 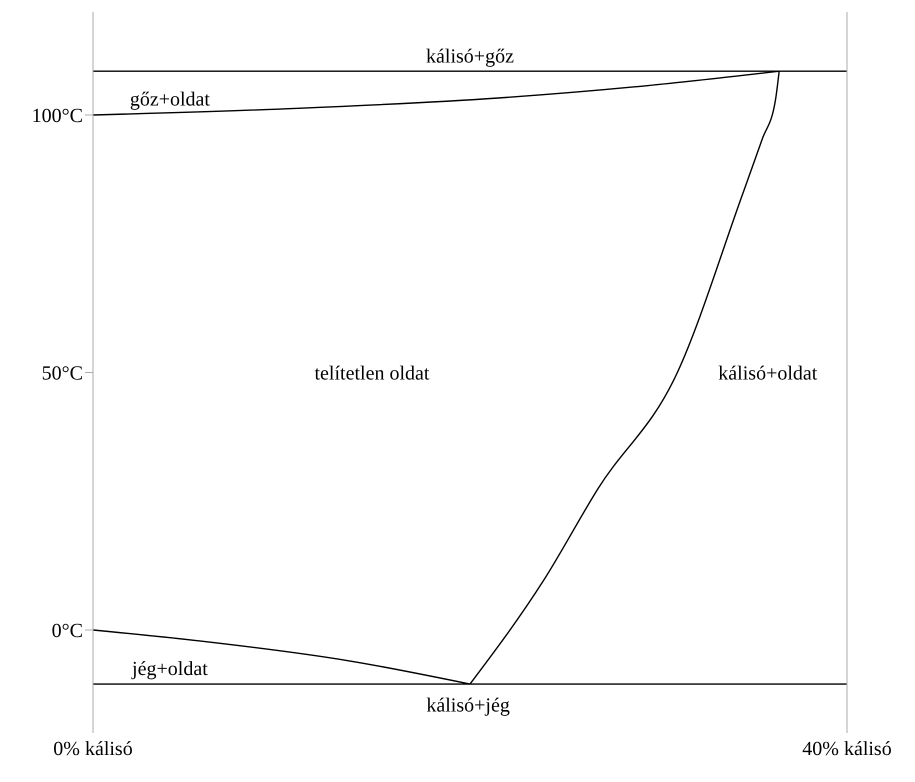 What do you see at coordinates (57, 116) in the screenshot?
I see `y-tick-label: 100°C` at bounding box center [57, 116].